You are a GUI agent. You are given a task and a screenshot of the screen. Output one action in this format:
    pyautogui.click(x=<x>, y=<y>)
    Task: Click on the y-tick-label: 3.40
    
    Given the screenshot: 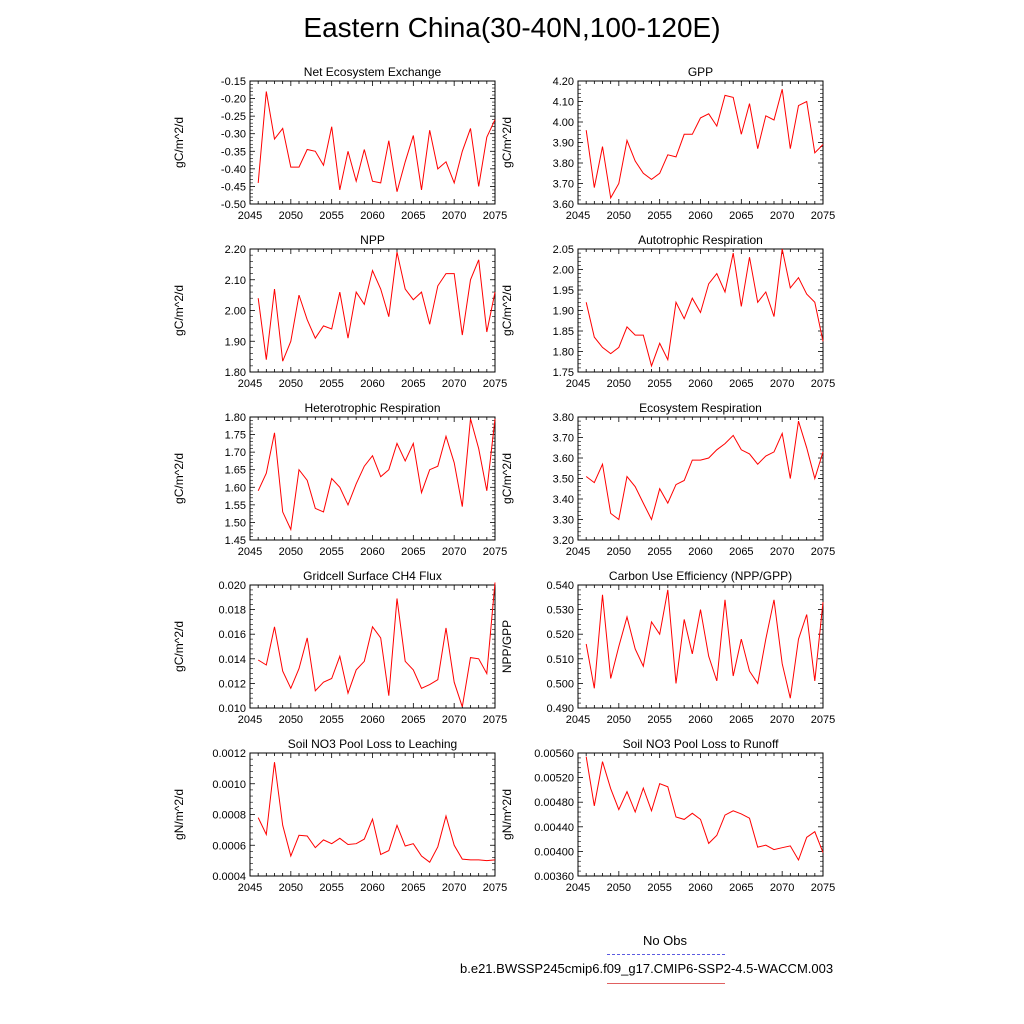 What is the action you would take?
    pyautogui.click(x=563, y=500)
    